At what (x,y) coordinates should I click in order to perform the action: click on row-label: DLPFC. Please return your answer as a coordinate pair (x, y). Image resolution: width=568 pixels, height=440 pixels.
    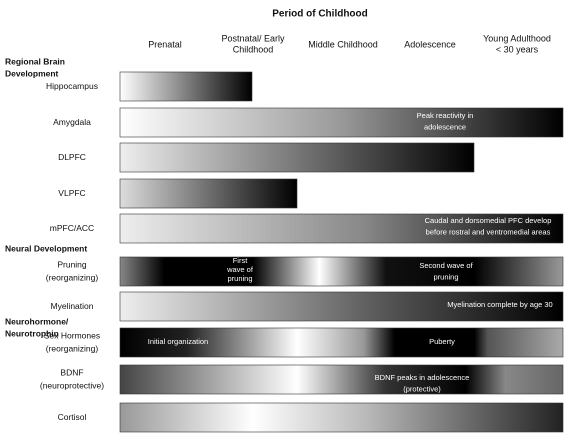
    Looking at the image, I should click on (72, 157).